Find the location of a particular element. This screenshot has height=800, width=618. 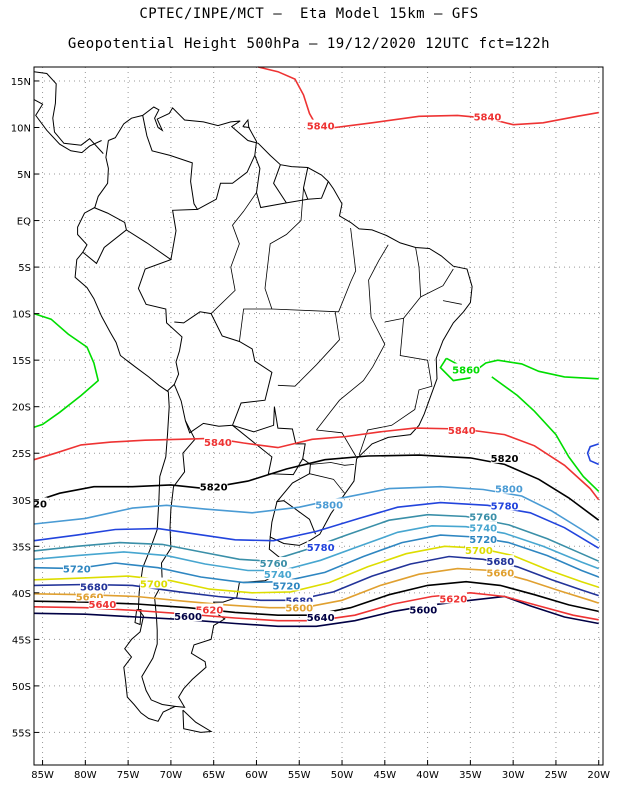

lon-tick-label: 55W is located at coordinates (299, 775).